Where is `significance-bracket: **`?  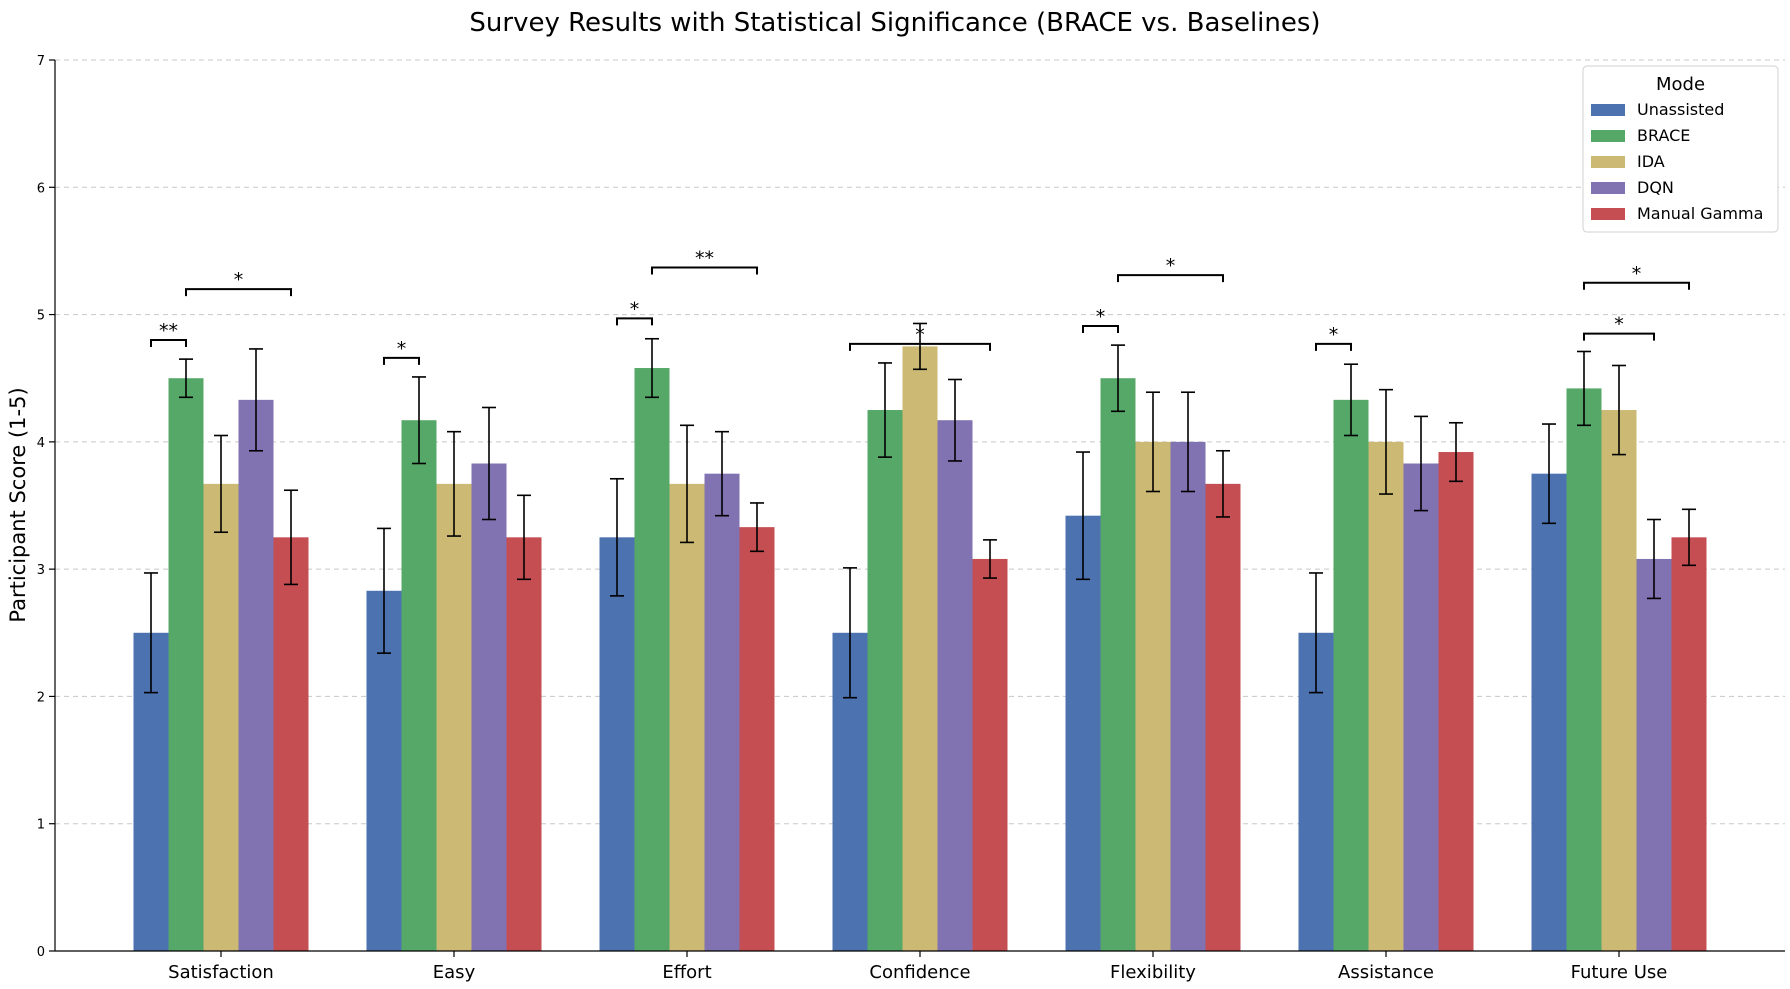
significance-bracket: ** is located at coordinates (168, 334).